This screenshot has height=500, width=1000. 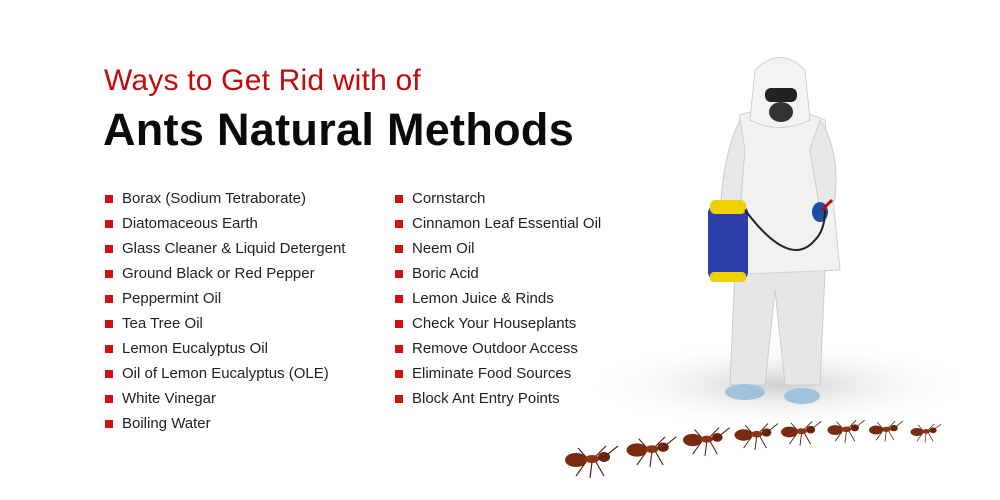 I want to click on list-item: Boiling Water, so click(x=225, y=423).